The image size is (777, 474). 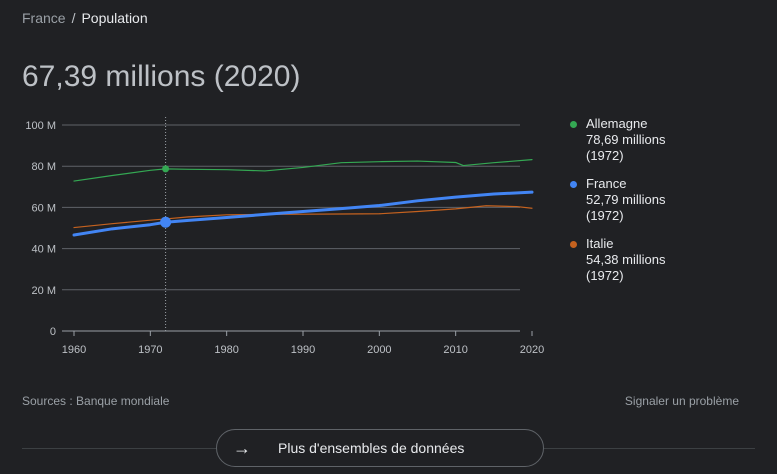 What do you see at coordinates (681, 401) in the screenshot?
I see `report-problem-link: Signaler un problème` at bounding box center [681, 401].